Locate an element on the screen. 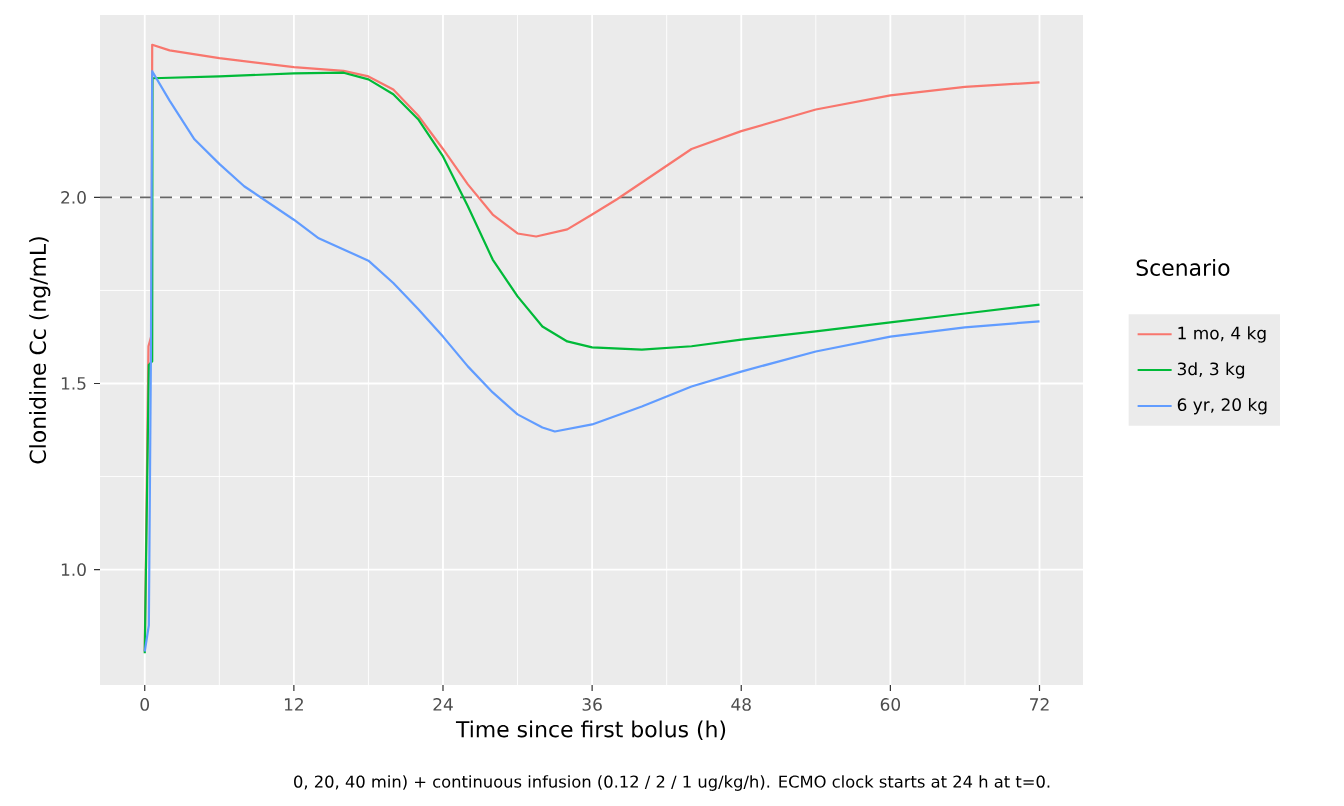  text: 0, 20, 40 min) + continuous infusion (0.12 / 2 / 1 ug/kg/h). ECMO clock starts at 24 h at t=0. is located at coordinates (672, 783).